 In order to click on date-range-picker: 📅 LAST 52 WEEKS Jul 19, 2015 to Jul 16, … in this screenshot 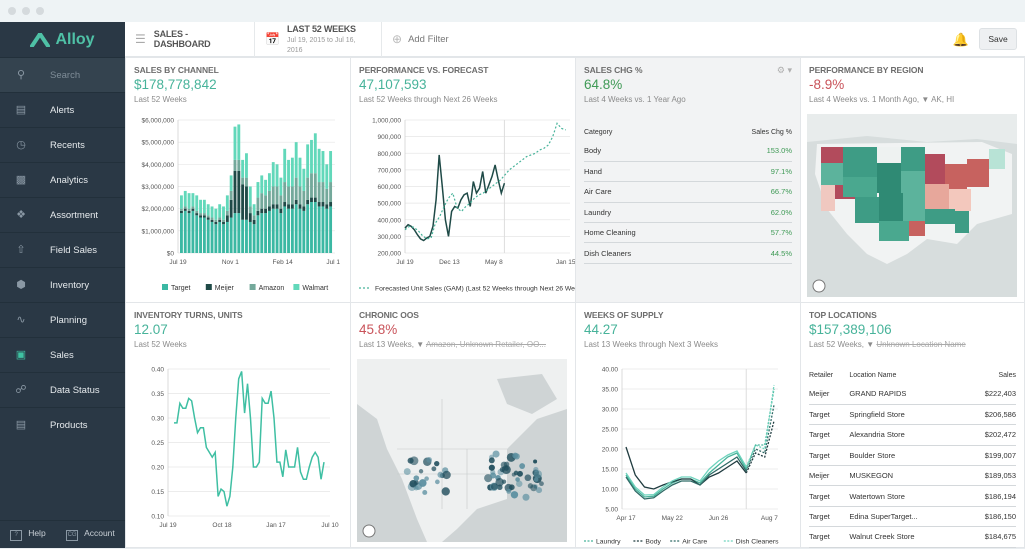, I will do `click(318, 39)`.